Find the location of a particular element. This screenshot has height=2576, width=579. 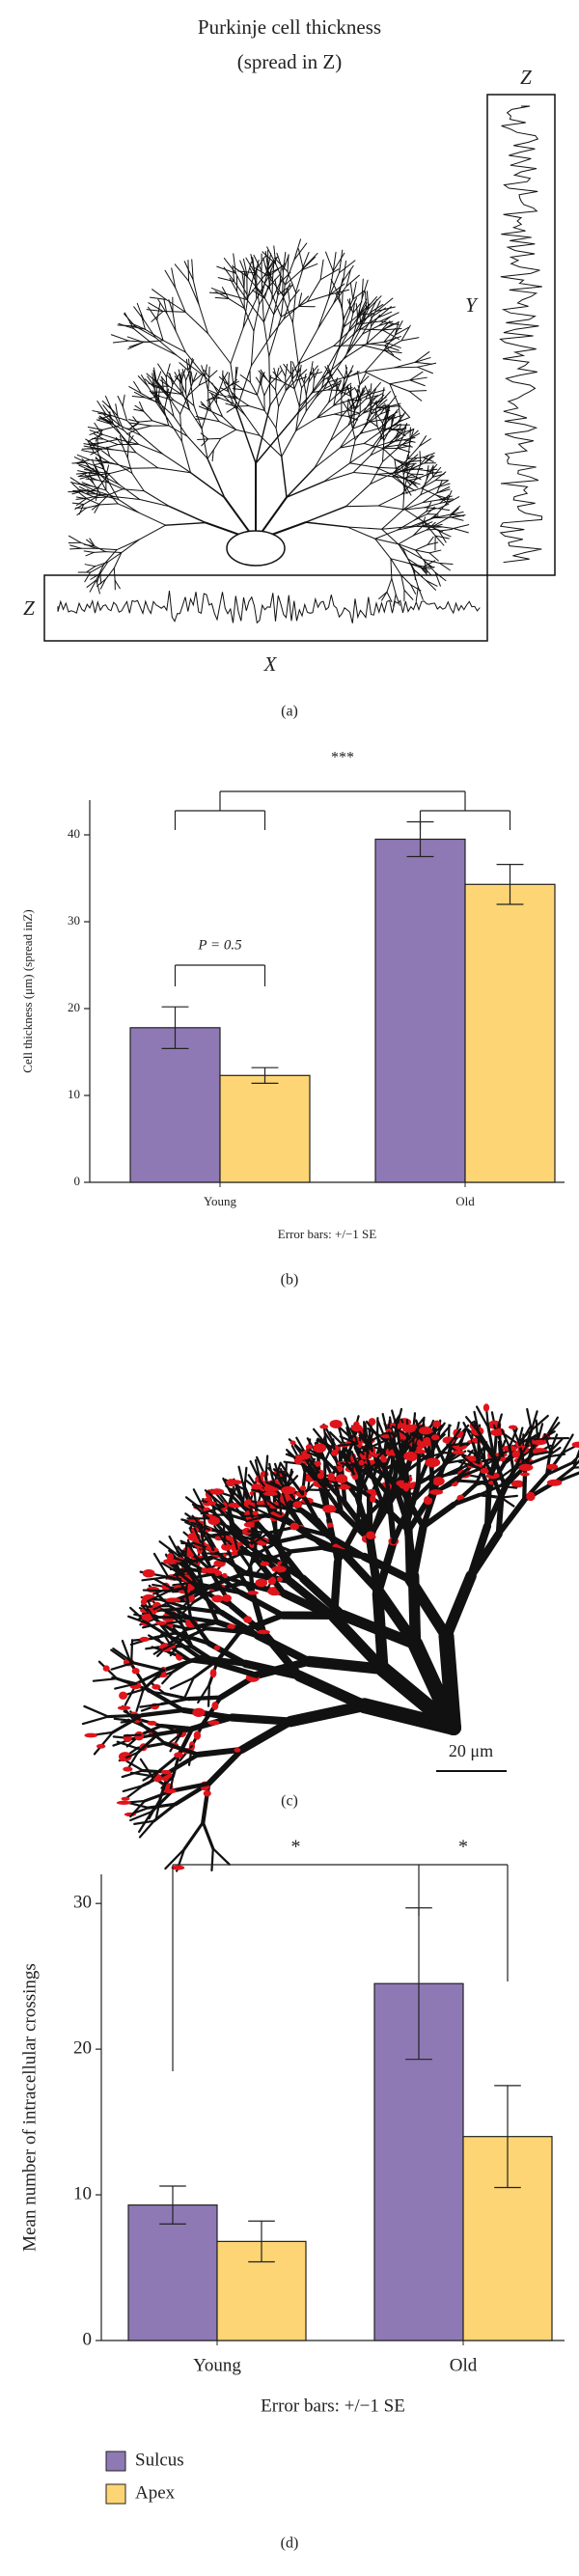

legend-label: Apex is located at coordinates (155, 2492).